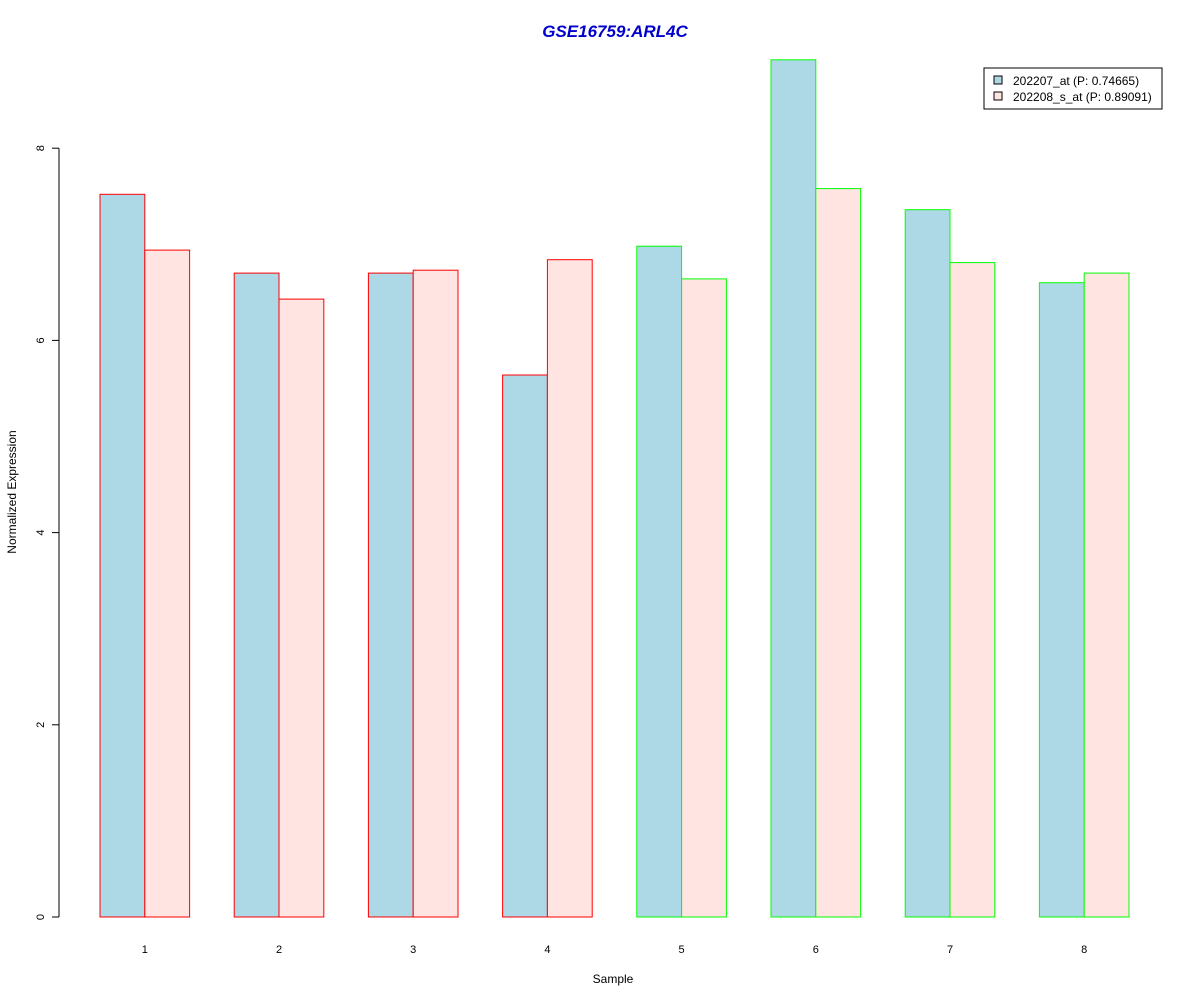  Describe the element at coordinates (279, 950) in the screenshot. I see `x-tick-label-2: 2` at that location.